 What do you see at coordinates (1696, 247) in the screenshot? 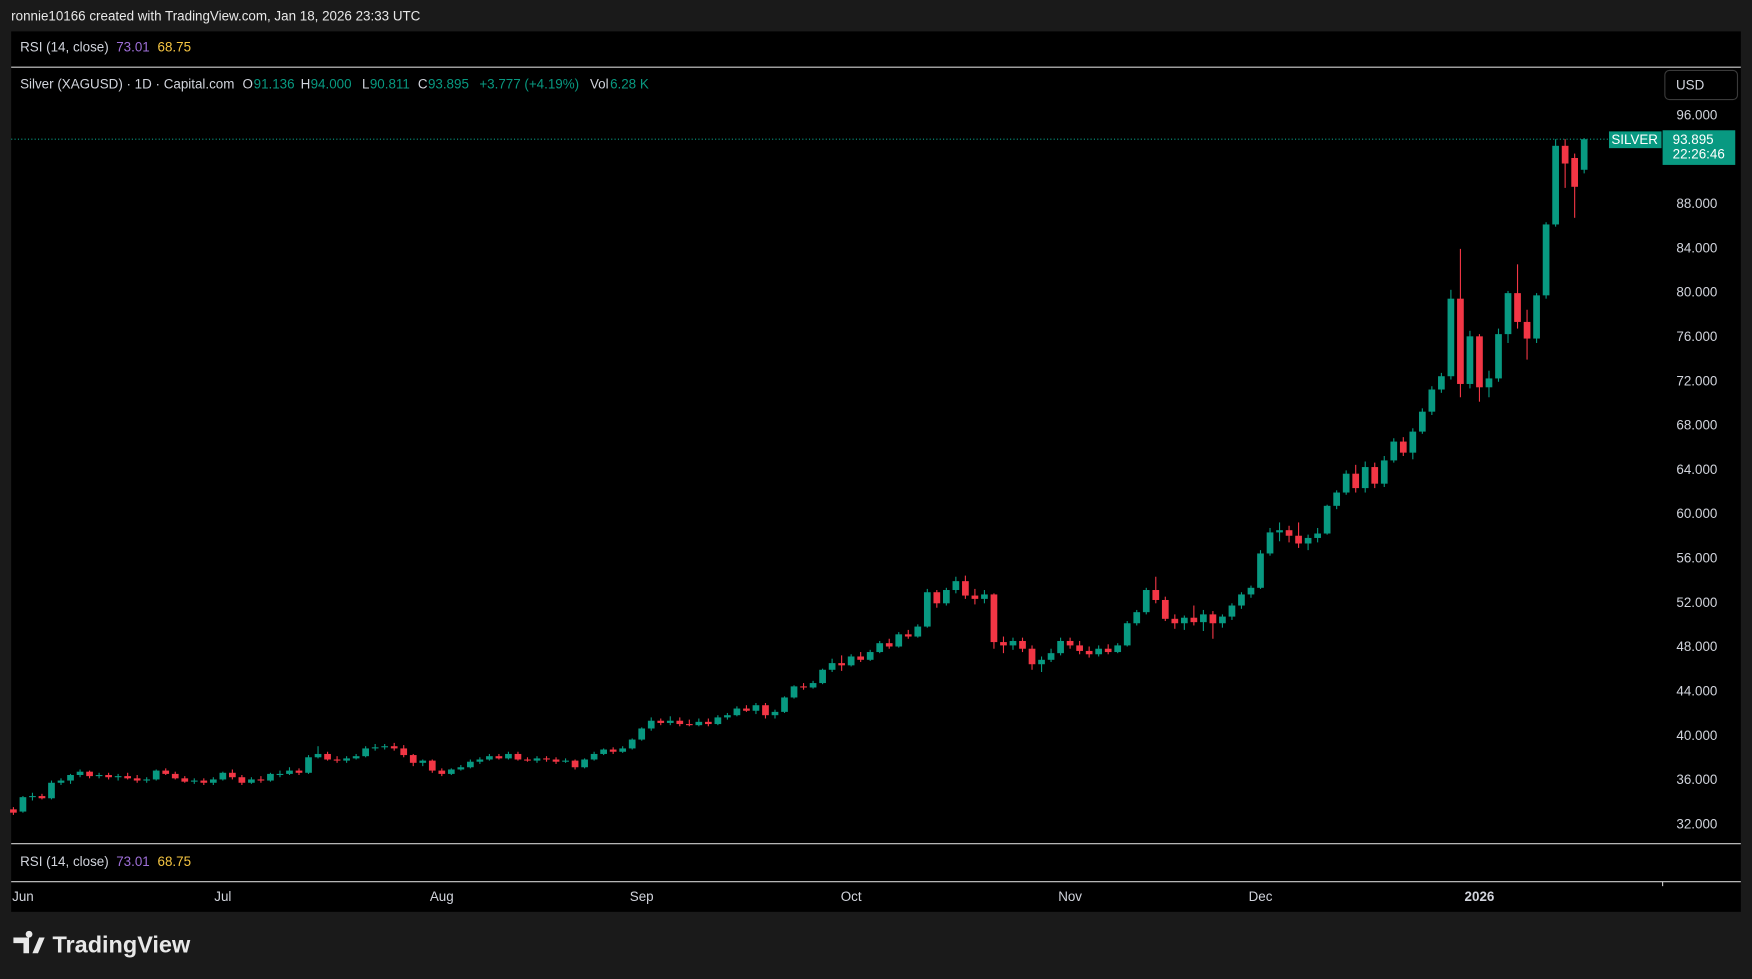
I see `y-tick-label: 84.000` at bounding box center [1696, 247].